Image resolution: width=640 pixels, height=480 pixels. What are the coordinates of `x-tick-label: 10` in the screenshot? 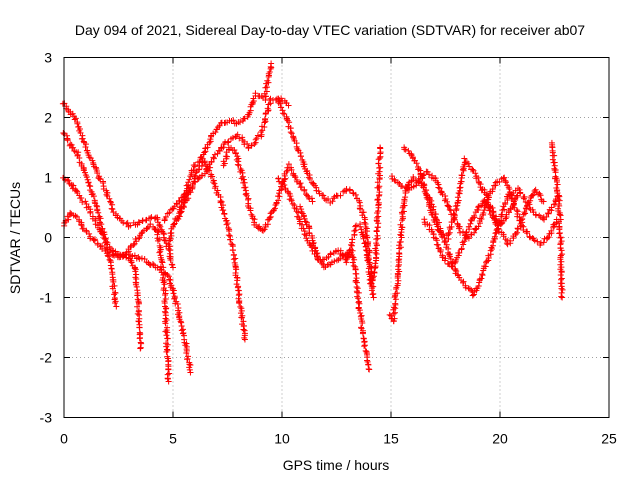 It's located at (282, 439).